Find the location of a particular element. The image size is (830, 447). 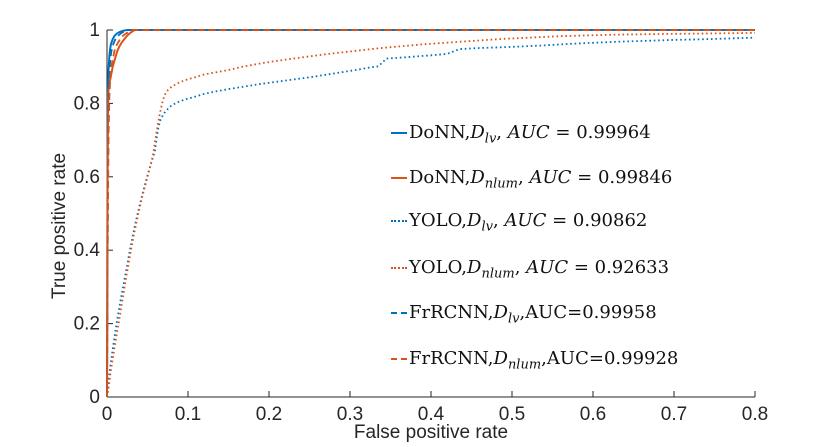

x-tick-label: 0.3 is located at coordinates (350, 414).